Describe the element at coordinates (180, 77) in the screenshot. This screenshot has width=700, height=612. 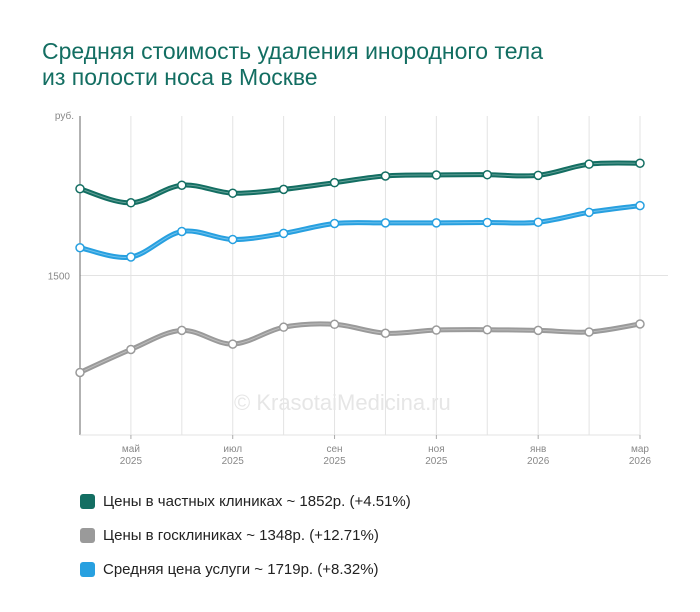
I see `chart-title-line-2: из полости носа в Москве` at that location.